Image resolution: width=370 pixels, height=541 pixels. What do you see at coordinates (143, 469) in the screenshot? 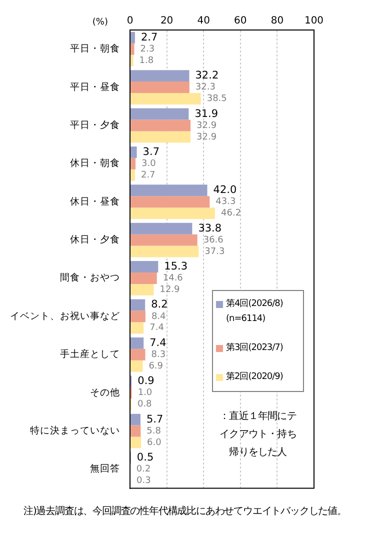
I see `data-label: 0.2` at bounding box center [143, 469].